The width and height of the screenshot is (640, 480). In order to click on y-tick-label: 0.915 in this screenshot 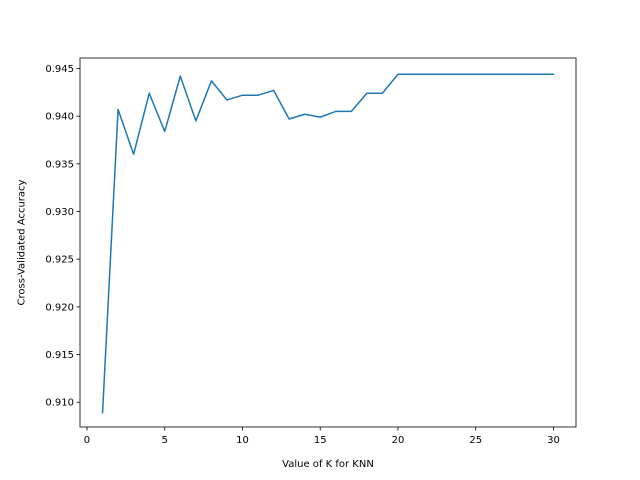, I will do `click(59, 355)`.